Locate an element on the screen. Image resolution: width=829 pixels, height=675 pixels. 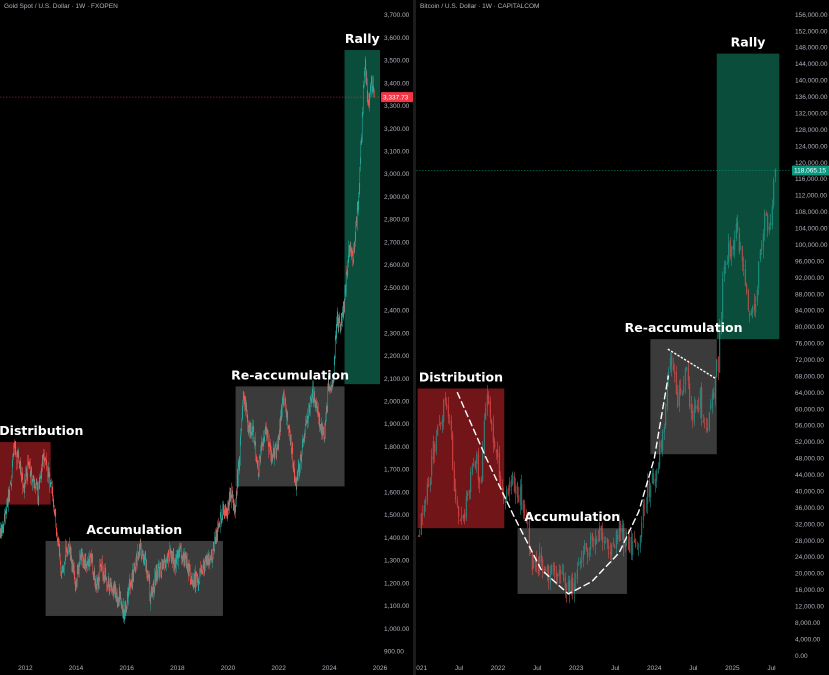
zone-label-distribution: Distribution is located at coordinates (41, 430).